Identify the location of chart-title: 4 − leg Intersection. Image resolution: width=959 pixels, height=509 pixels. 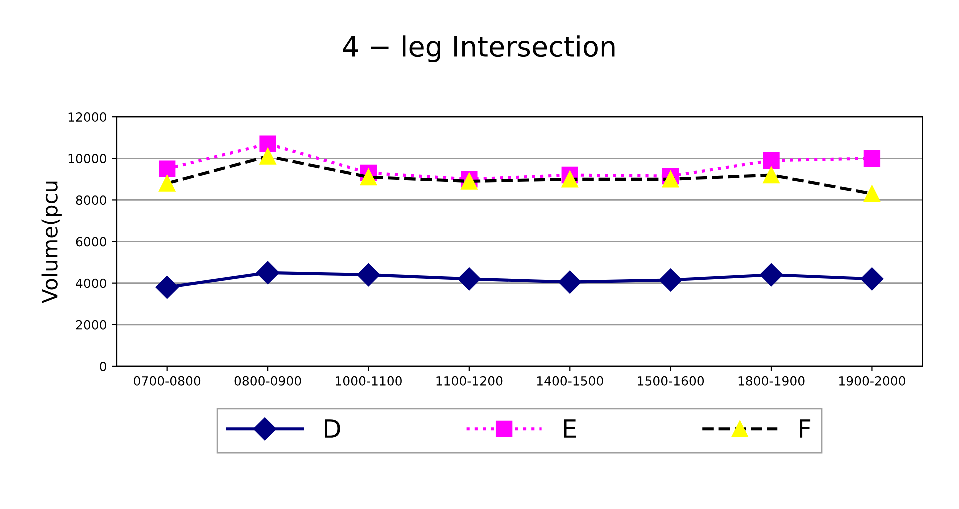
(479, 49).